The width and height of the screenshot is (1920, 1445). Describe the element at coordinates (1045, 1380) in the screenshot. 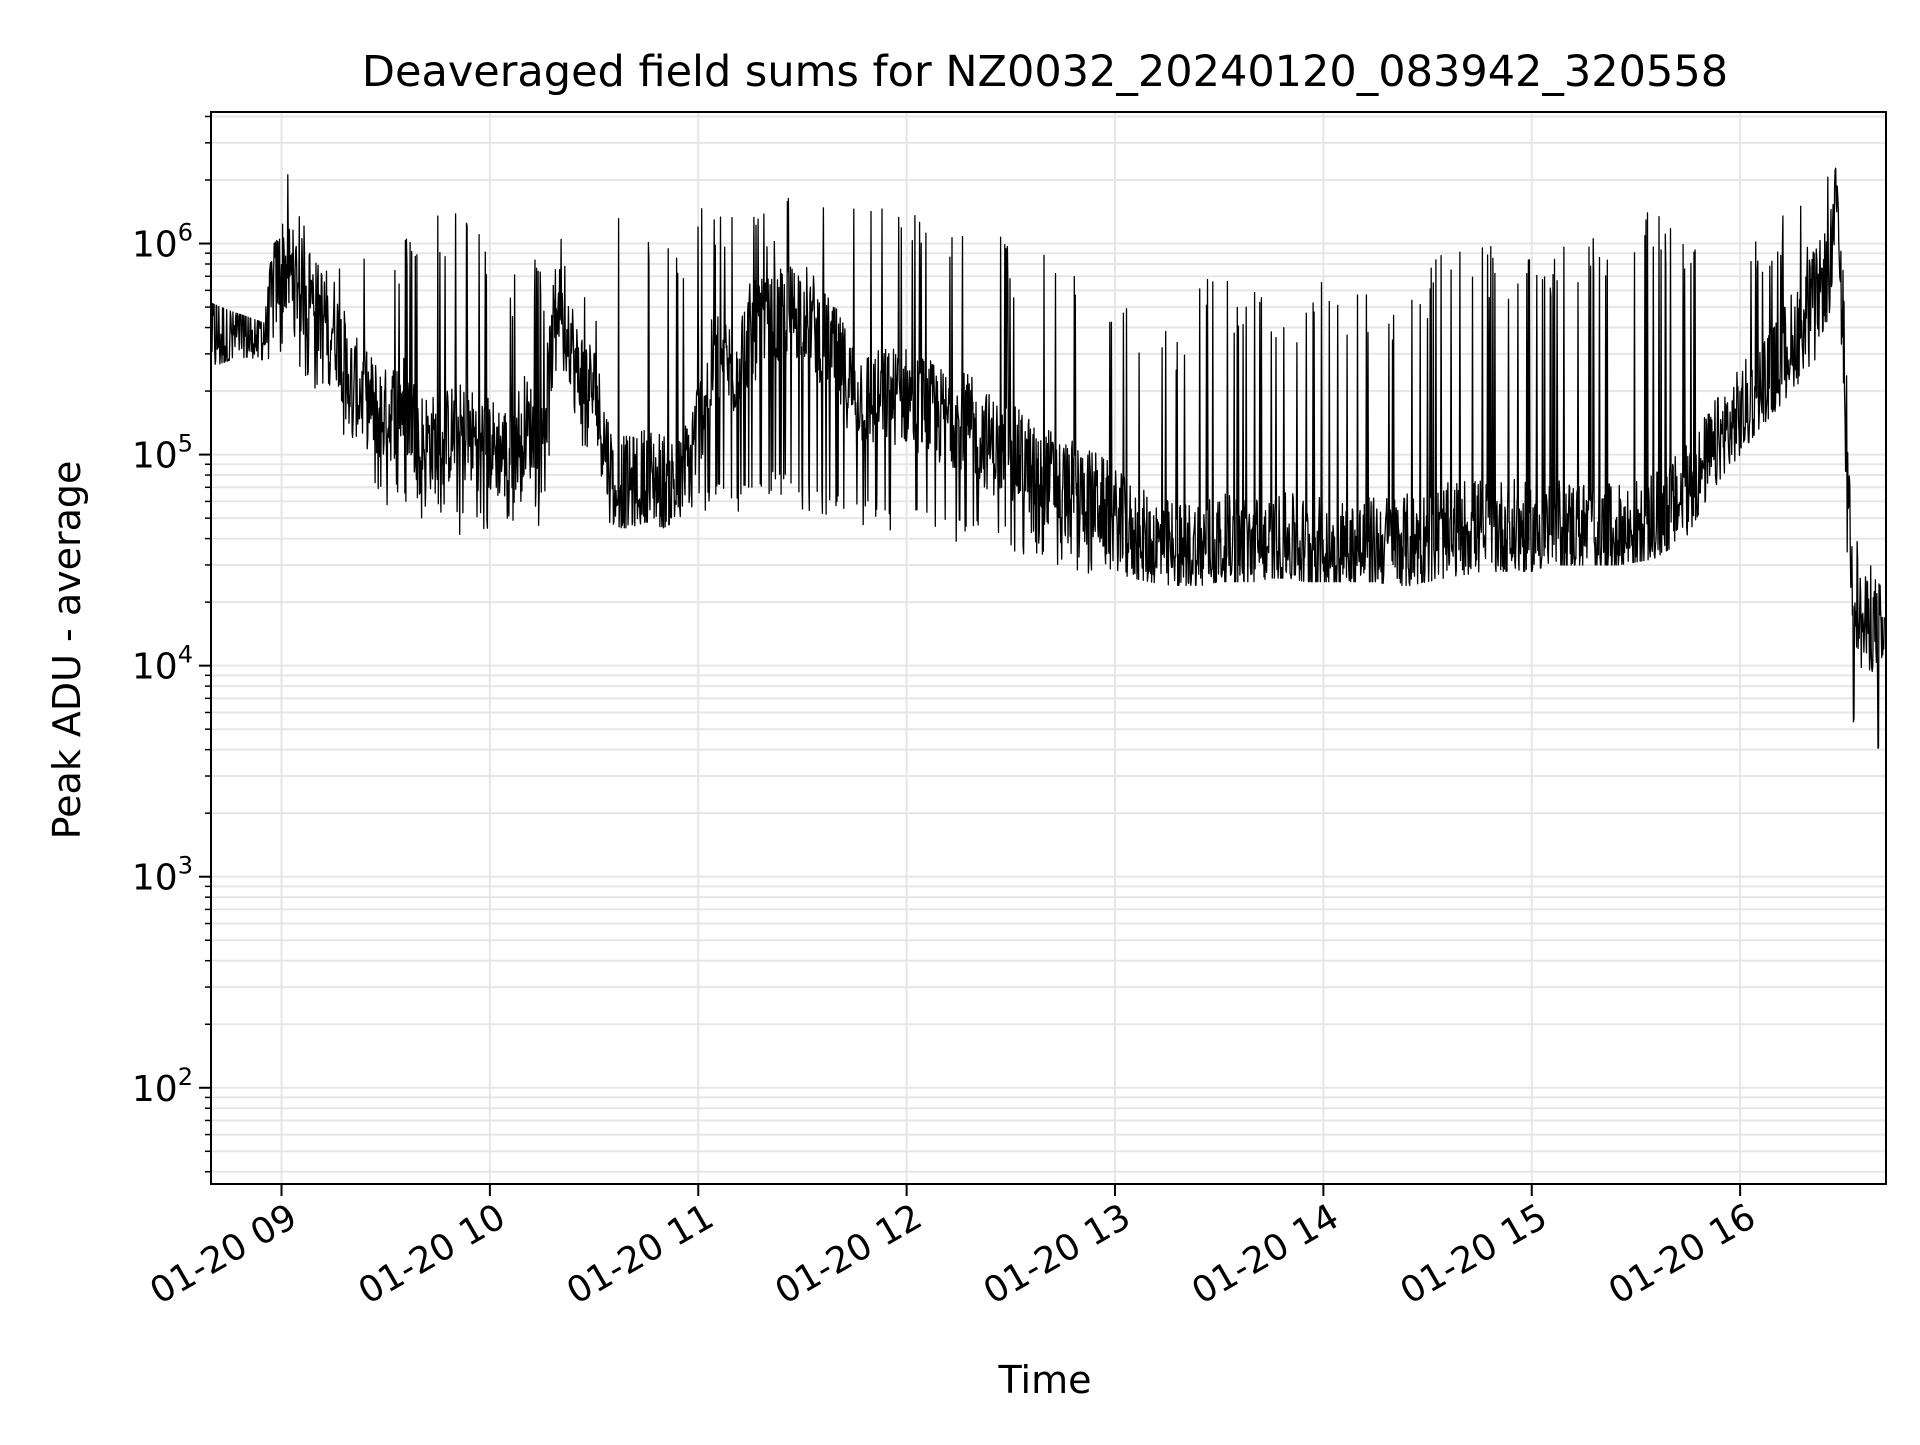

I see `x-axis-label: Time` at that location.